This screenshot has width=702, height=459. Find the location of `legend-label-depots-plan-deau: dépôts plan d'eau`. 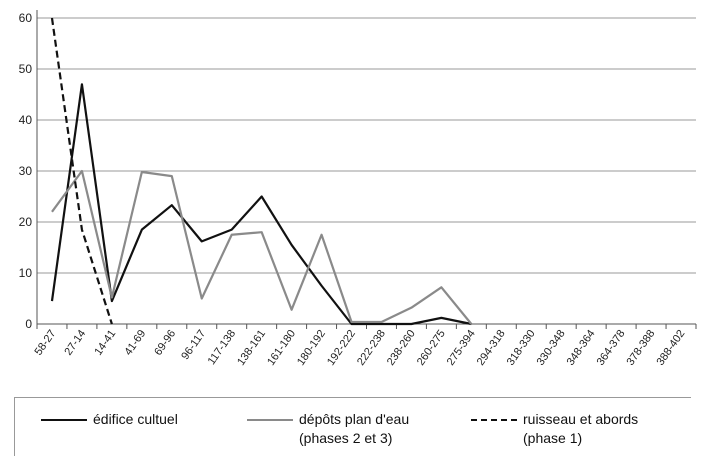

legend-label-depots-plan-deau: dépôts plan d'eau is located at coordinates (354, 419).